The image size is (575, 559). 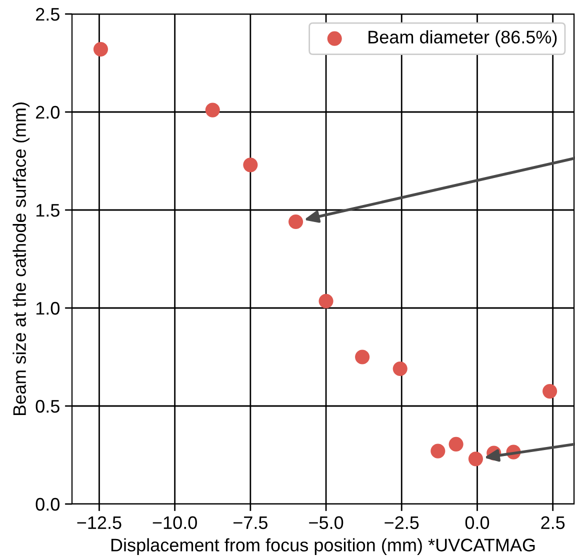 What do you see at coordinates (174, 523) in the screenshot?
I see `x-tick-label: −10.0` at bounding box center [174, 523].